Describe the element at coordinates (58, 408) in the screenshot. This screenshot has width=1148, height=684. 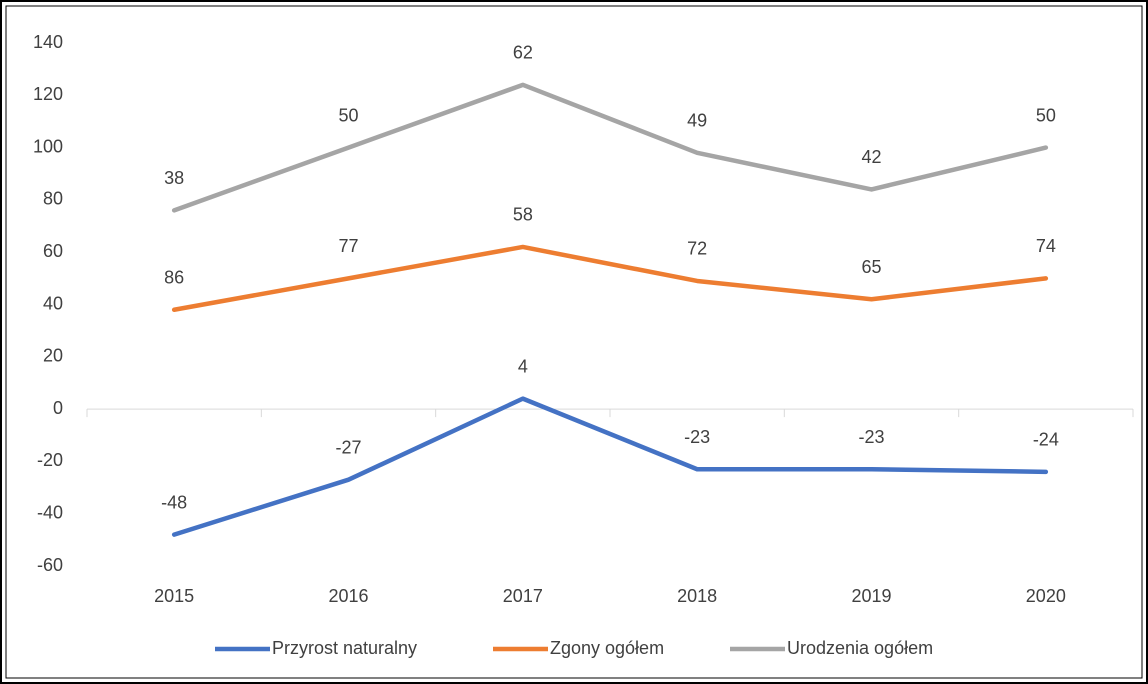
I see `y-tick-label: 0` at that location.